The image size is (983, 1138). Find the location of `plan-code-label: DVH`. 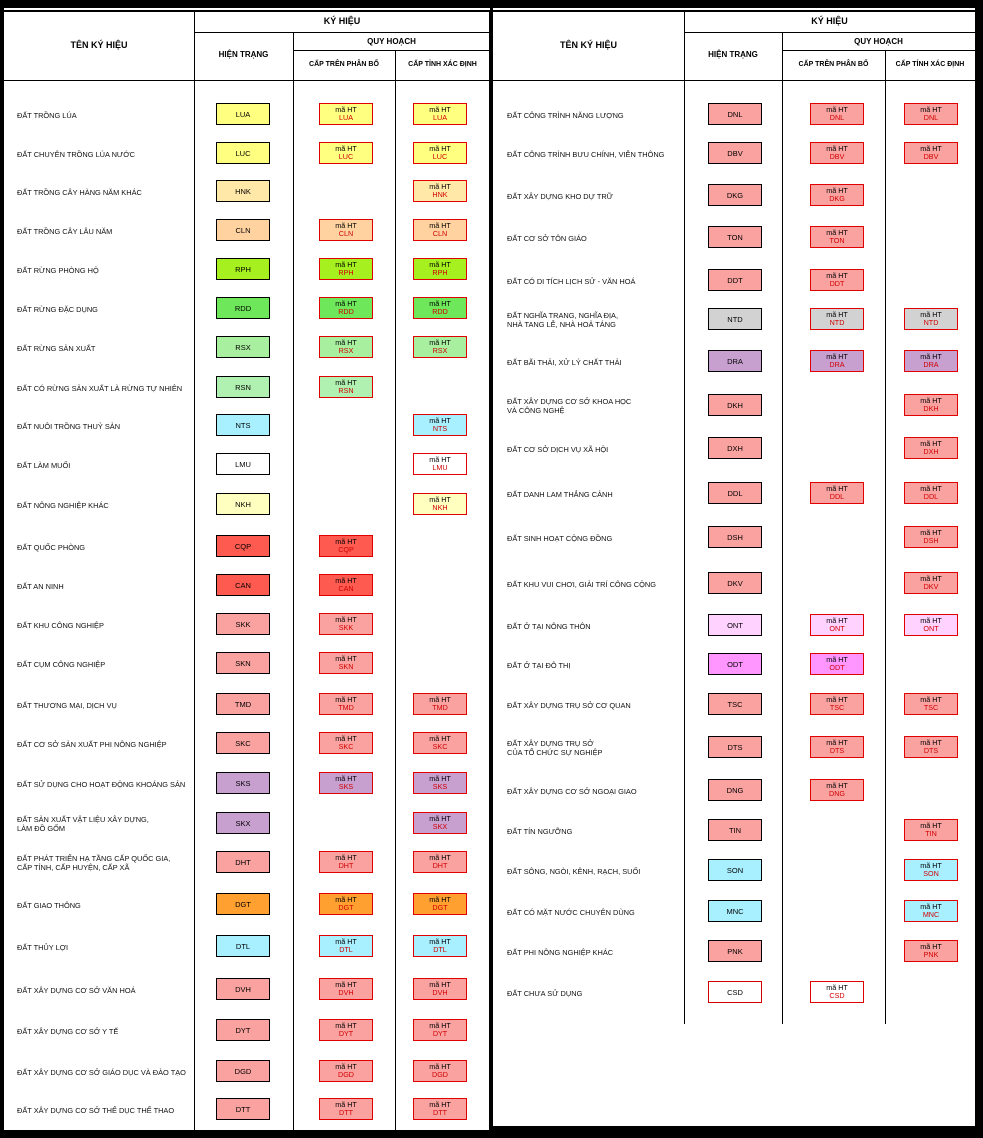

plan-code-label: DVH is located at coordinates (440, 992).